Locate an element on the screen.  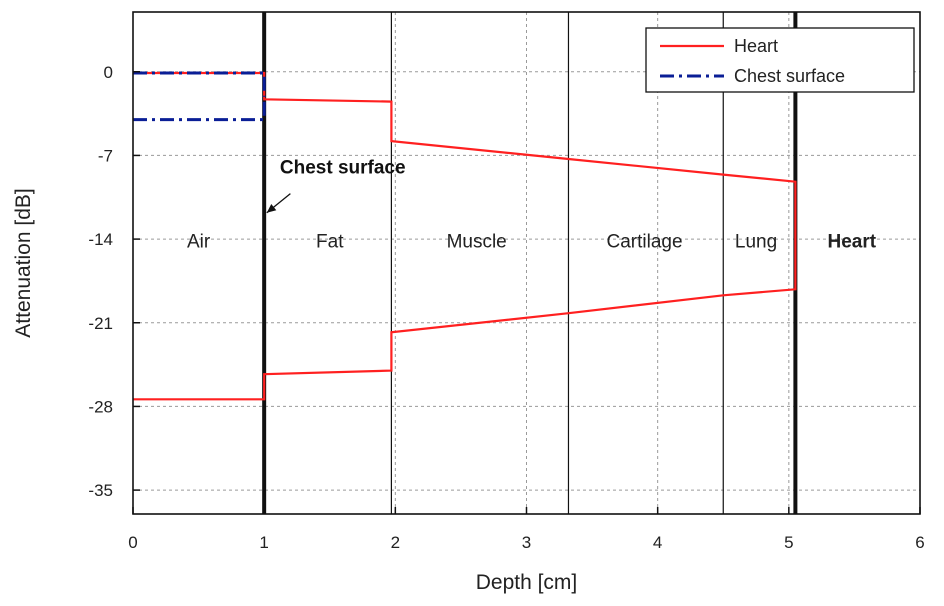
annotation: Chest surface is located at coordinates (336, 185).